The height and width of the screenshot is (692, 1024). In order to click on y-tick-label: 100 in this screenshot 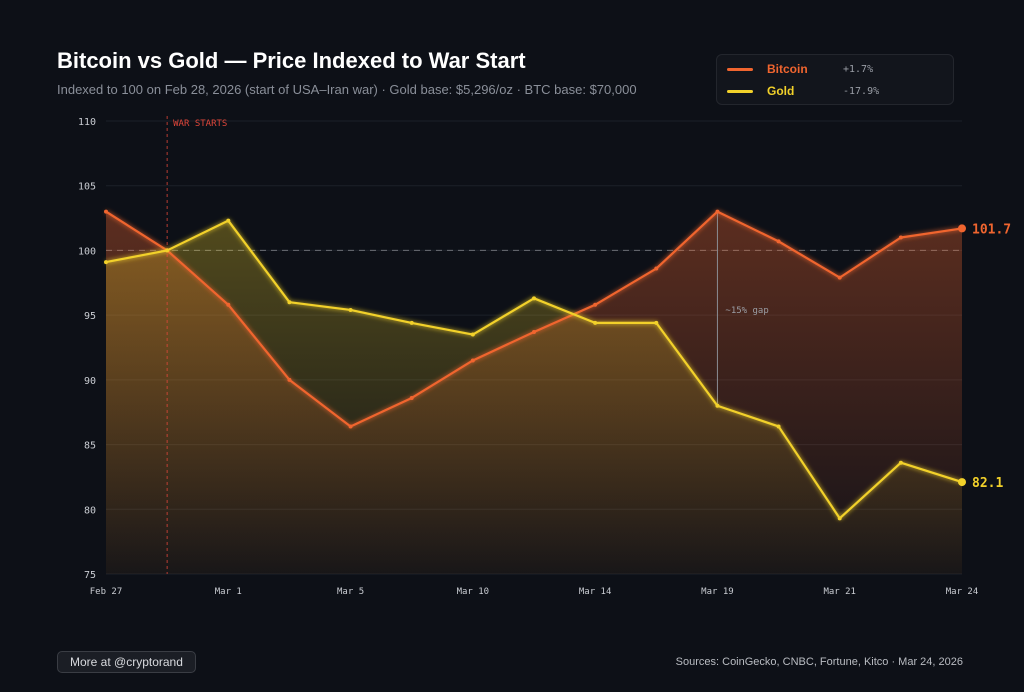, I will do `click(87, 251)`.